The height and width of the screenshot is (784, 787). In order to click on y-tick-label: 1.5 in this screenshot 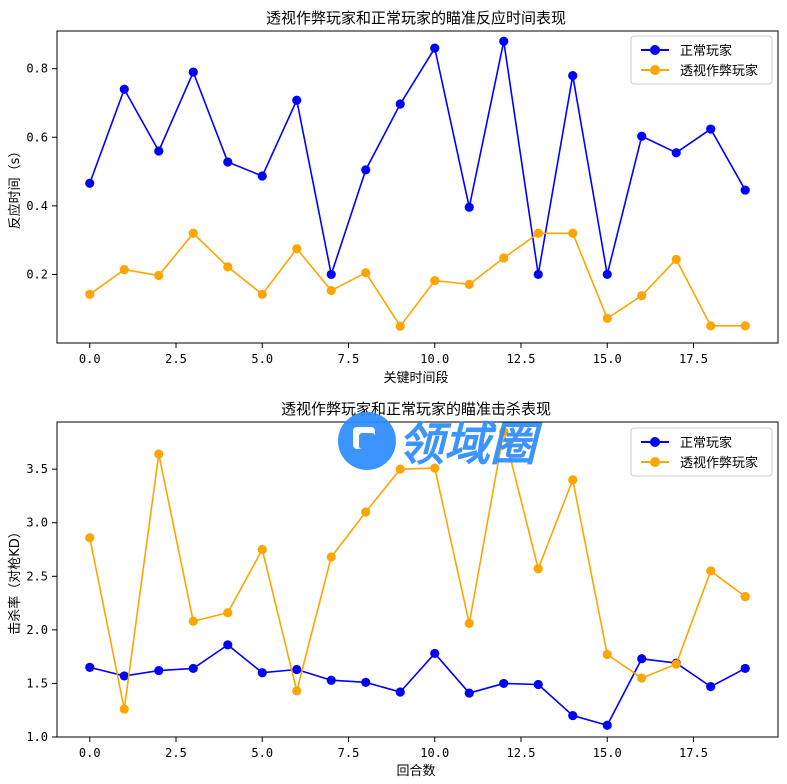, I will do `click(37, 683)`.